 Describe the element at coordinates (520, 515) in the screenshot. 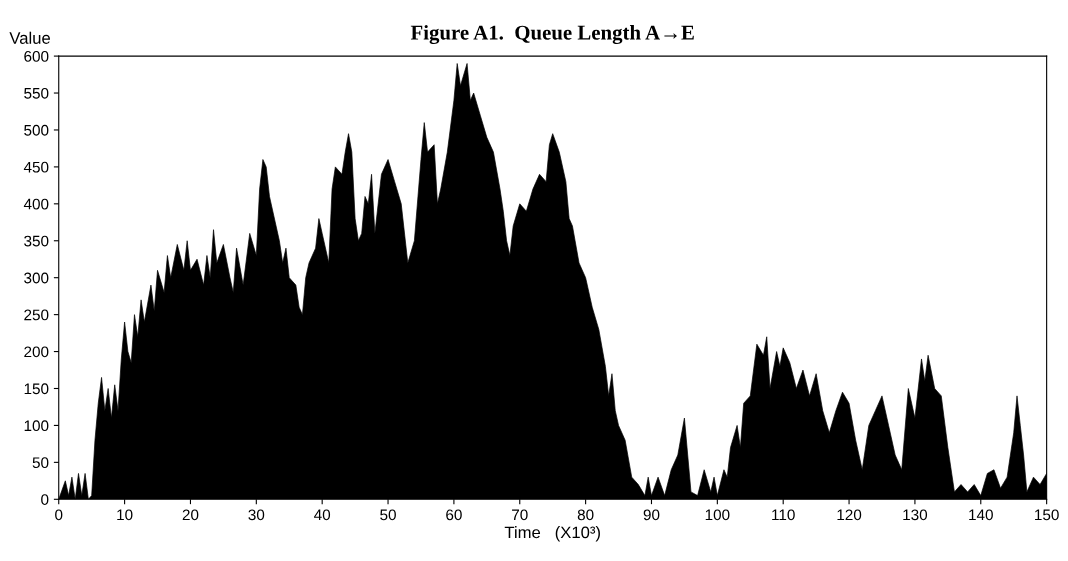

I see `x-tick-label: 70` at that location.